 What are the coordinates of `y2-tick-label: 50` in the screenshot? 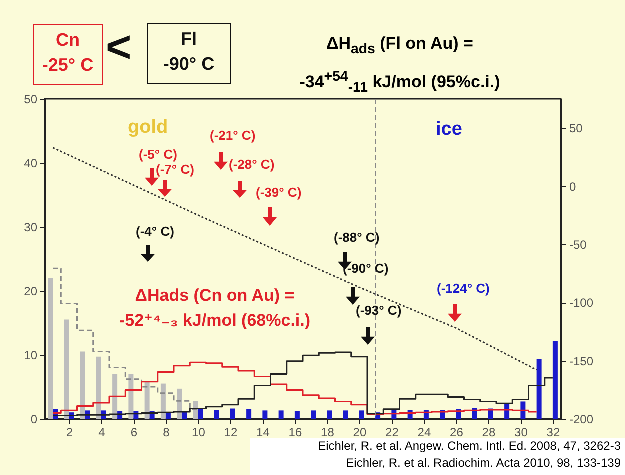 It's located at (577, 129).